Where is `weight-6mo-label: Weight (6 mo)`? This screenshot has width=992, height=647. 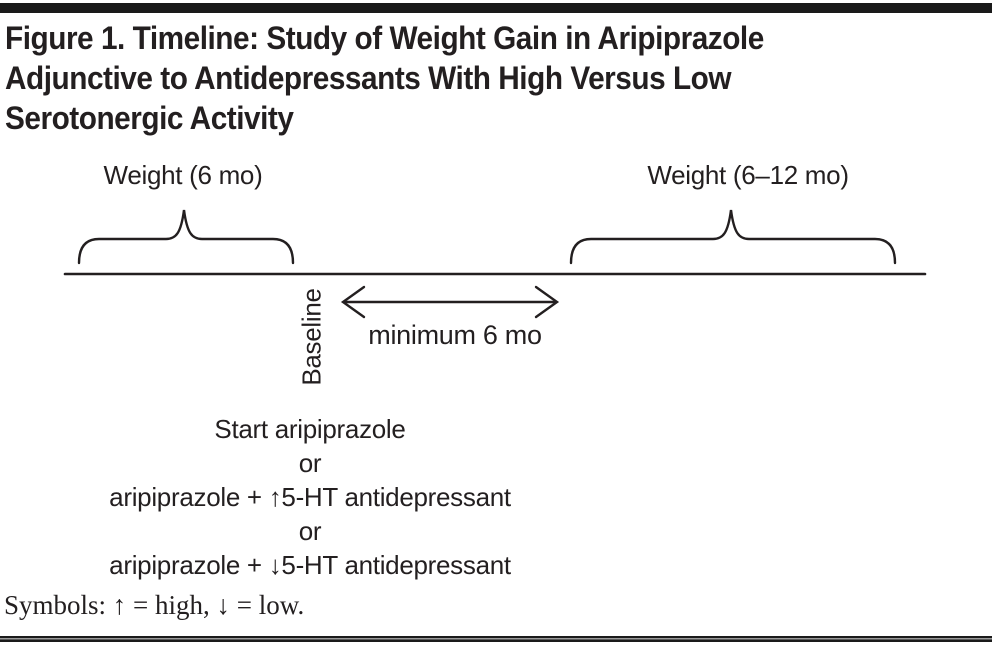 weight-6mo-label: Weight (6 mo) is located at coordinates (183, 175).